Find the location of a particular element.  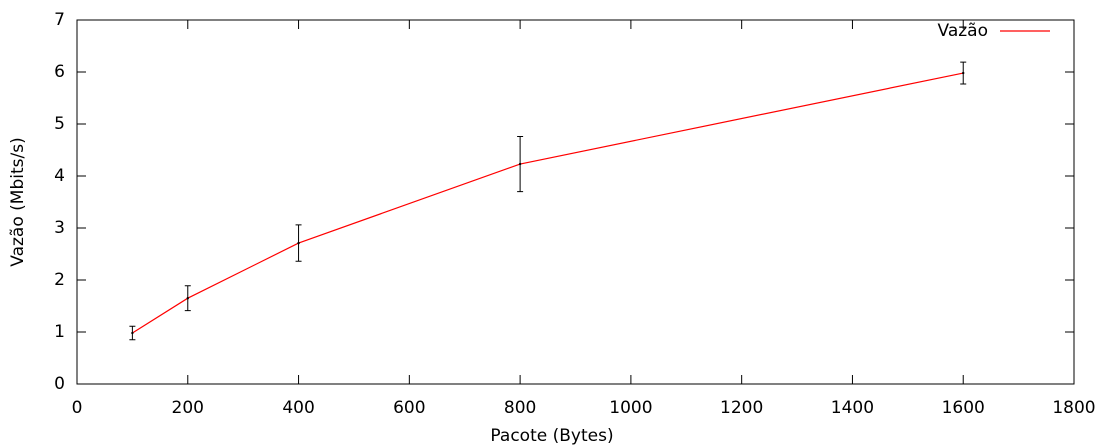

y-tick-label: 6 is located at coordinates (59, 72).